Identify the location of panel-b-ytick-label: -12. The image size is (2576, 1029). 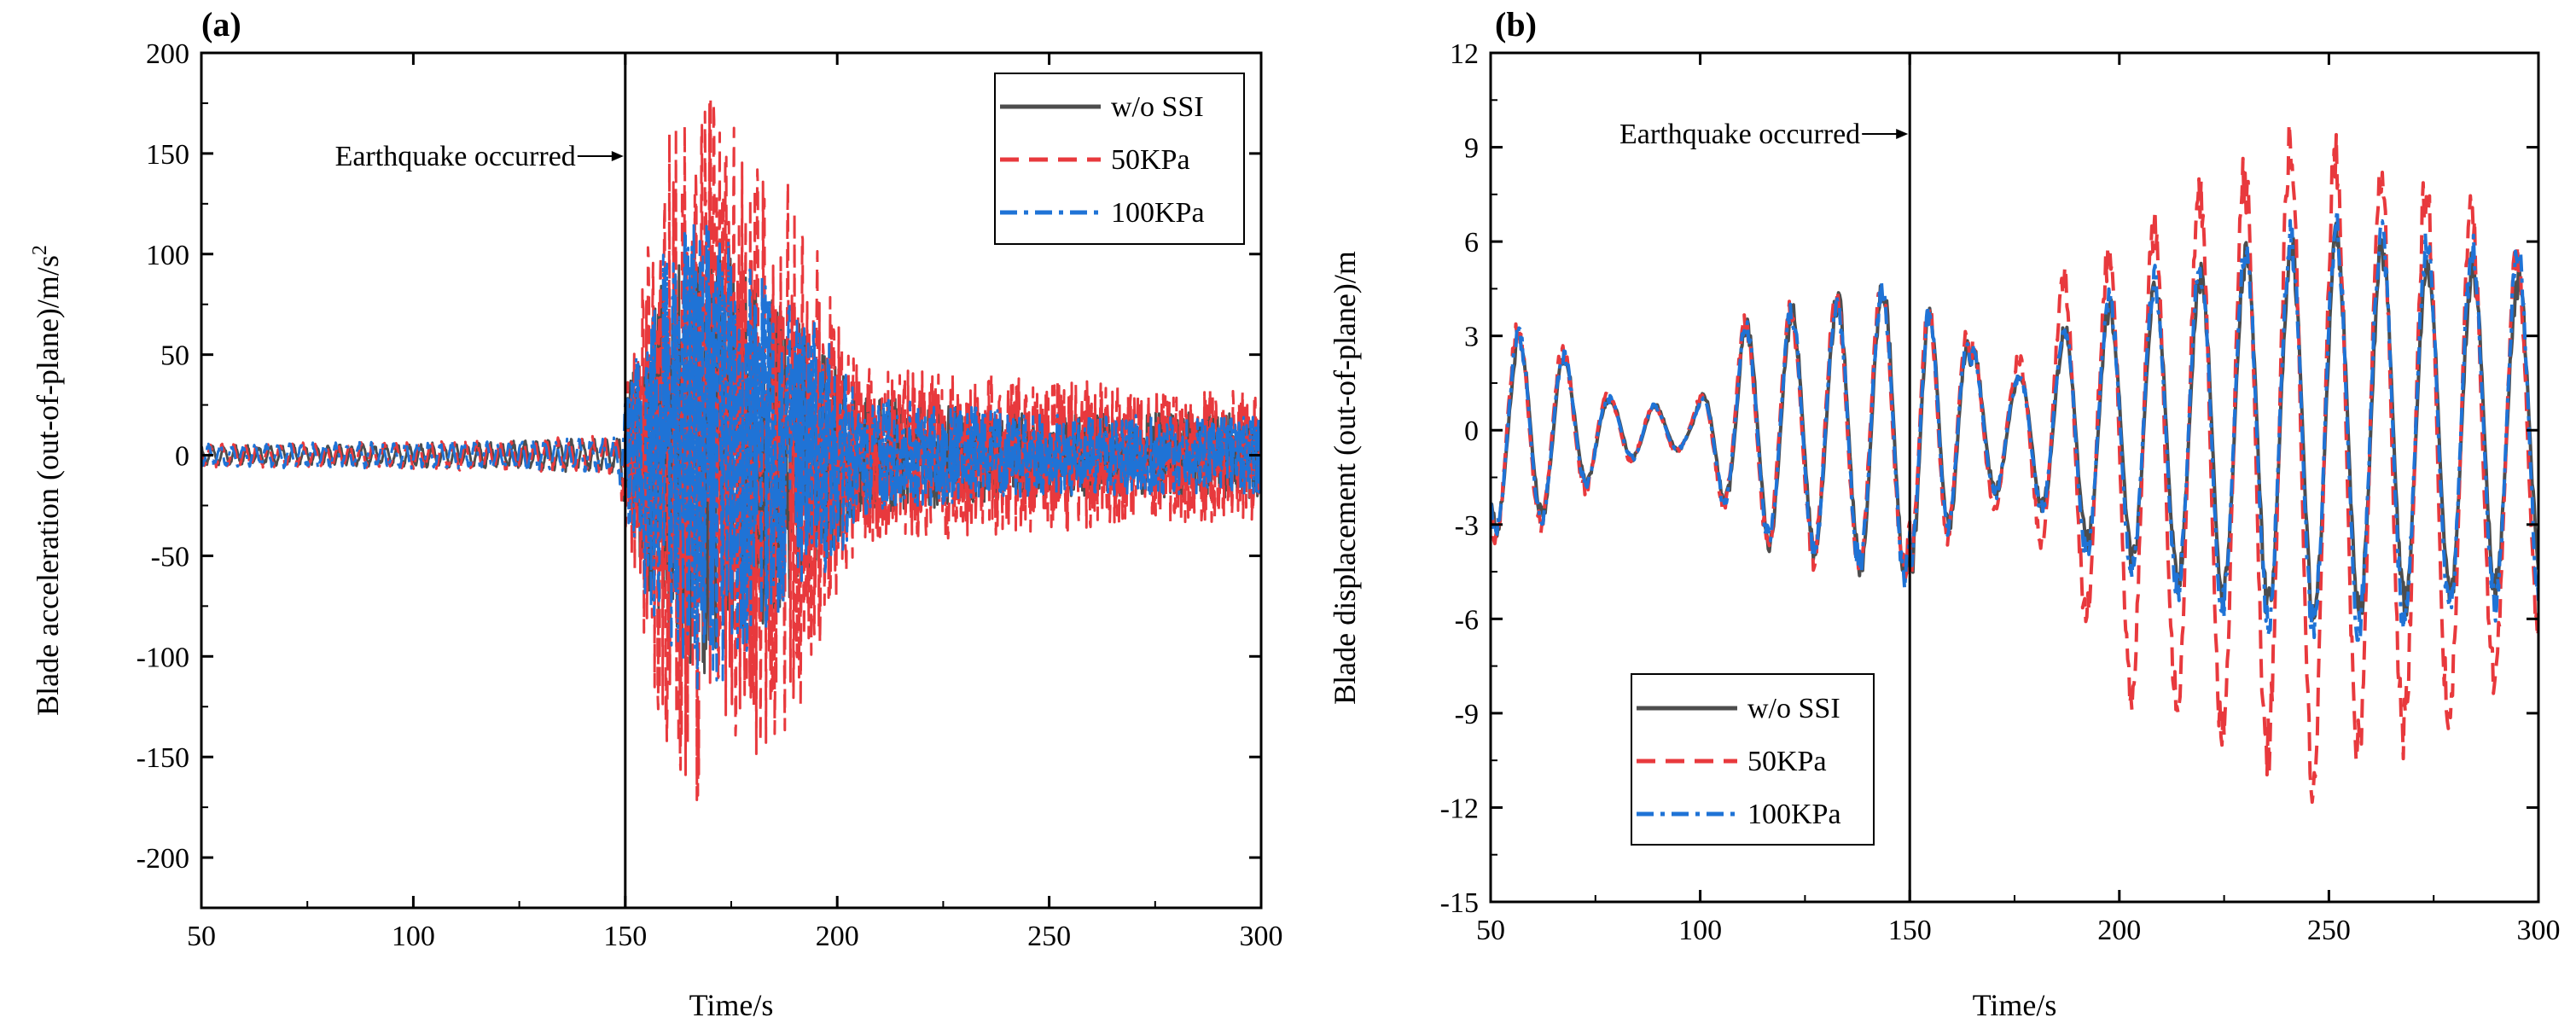
(1459, 808).